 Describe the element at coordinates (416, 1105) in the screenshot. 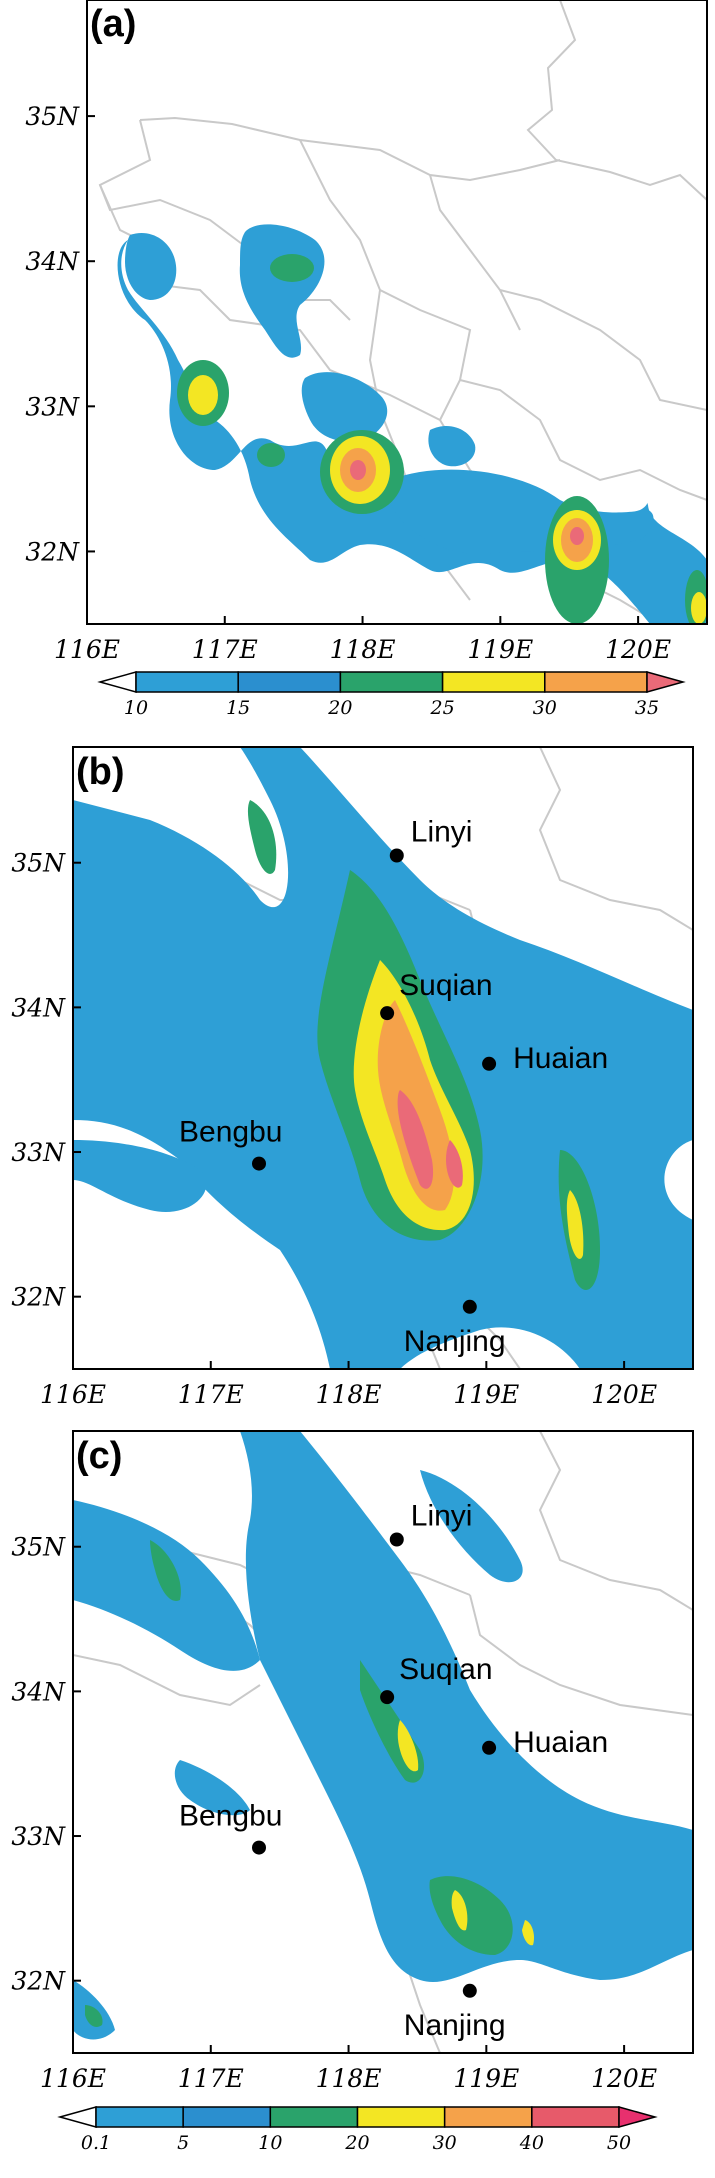

I see `rain-region-b-orange` at that location.